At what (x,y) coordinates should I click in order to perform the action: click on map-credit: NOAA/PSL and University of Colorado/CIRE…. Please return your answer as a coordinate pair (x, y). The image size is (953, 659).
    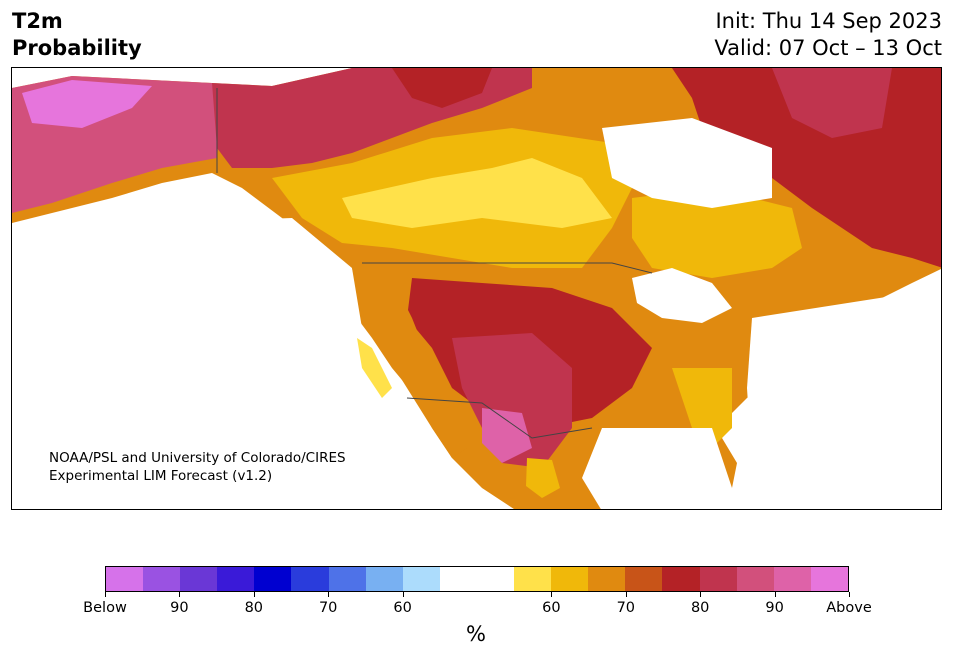
    Looking at the image, I should click on (197, 467).